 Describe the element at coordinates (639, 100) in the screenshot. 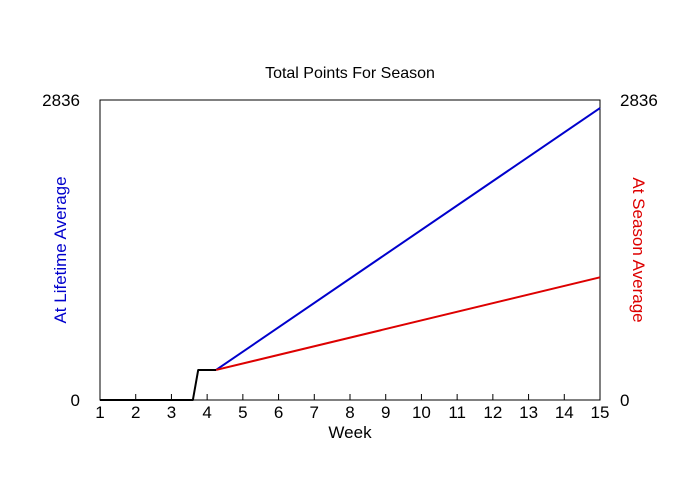

I see `y-right-tick-label: 2836` at that location.